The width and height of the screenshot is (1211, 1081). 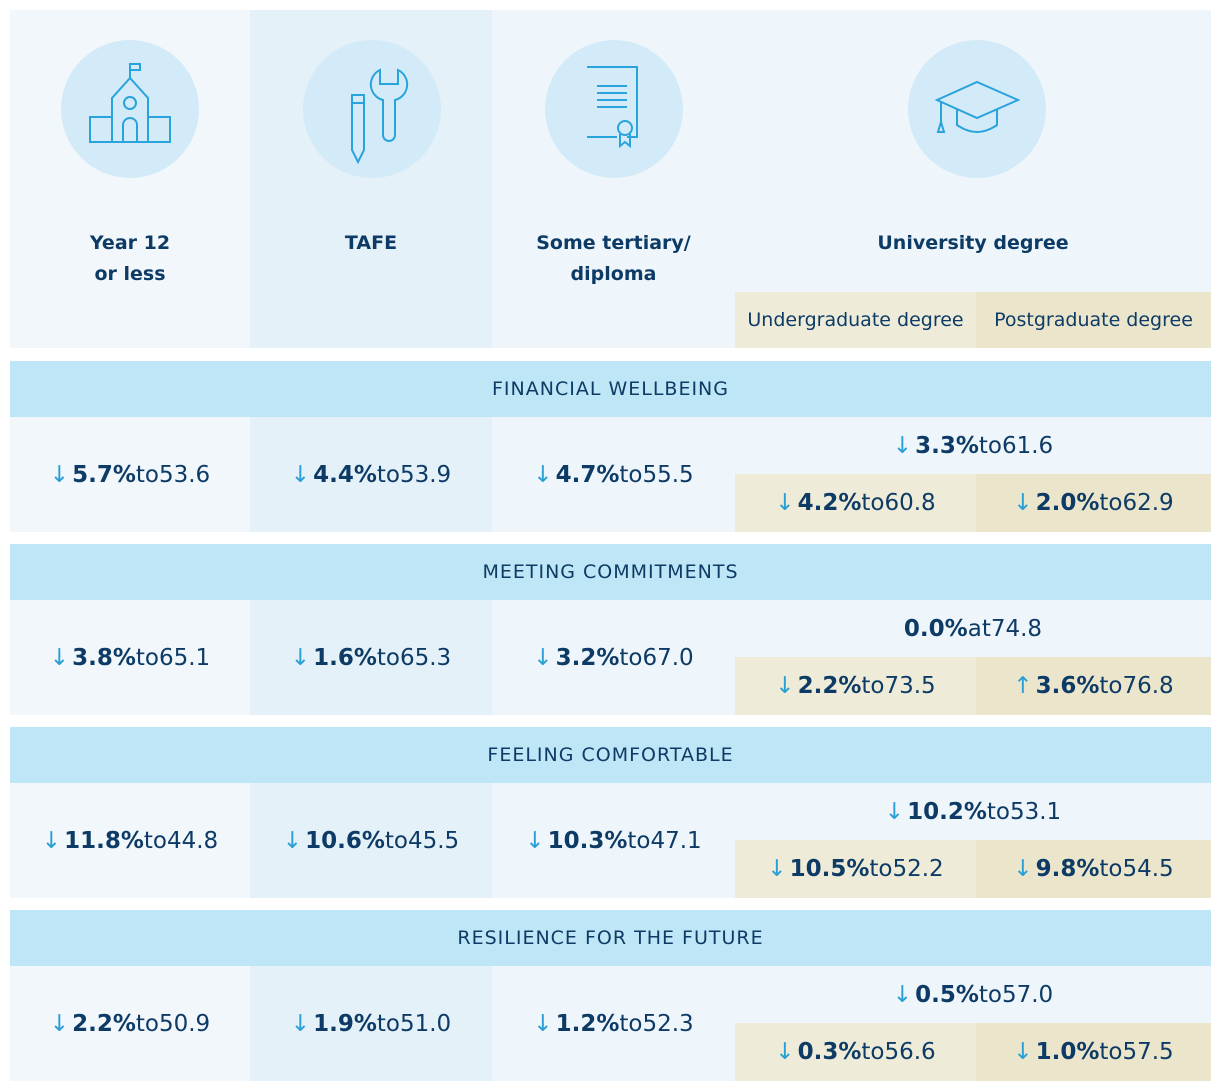 What do you see at coordinates (104, 840) in the screenshot?
I see `change: 11.8%` at bounding box center [104, 840].